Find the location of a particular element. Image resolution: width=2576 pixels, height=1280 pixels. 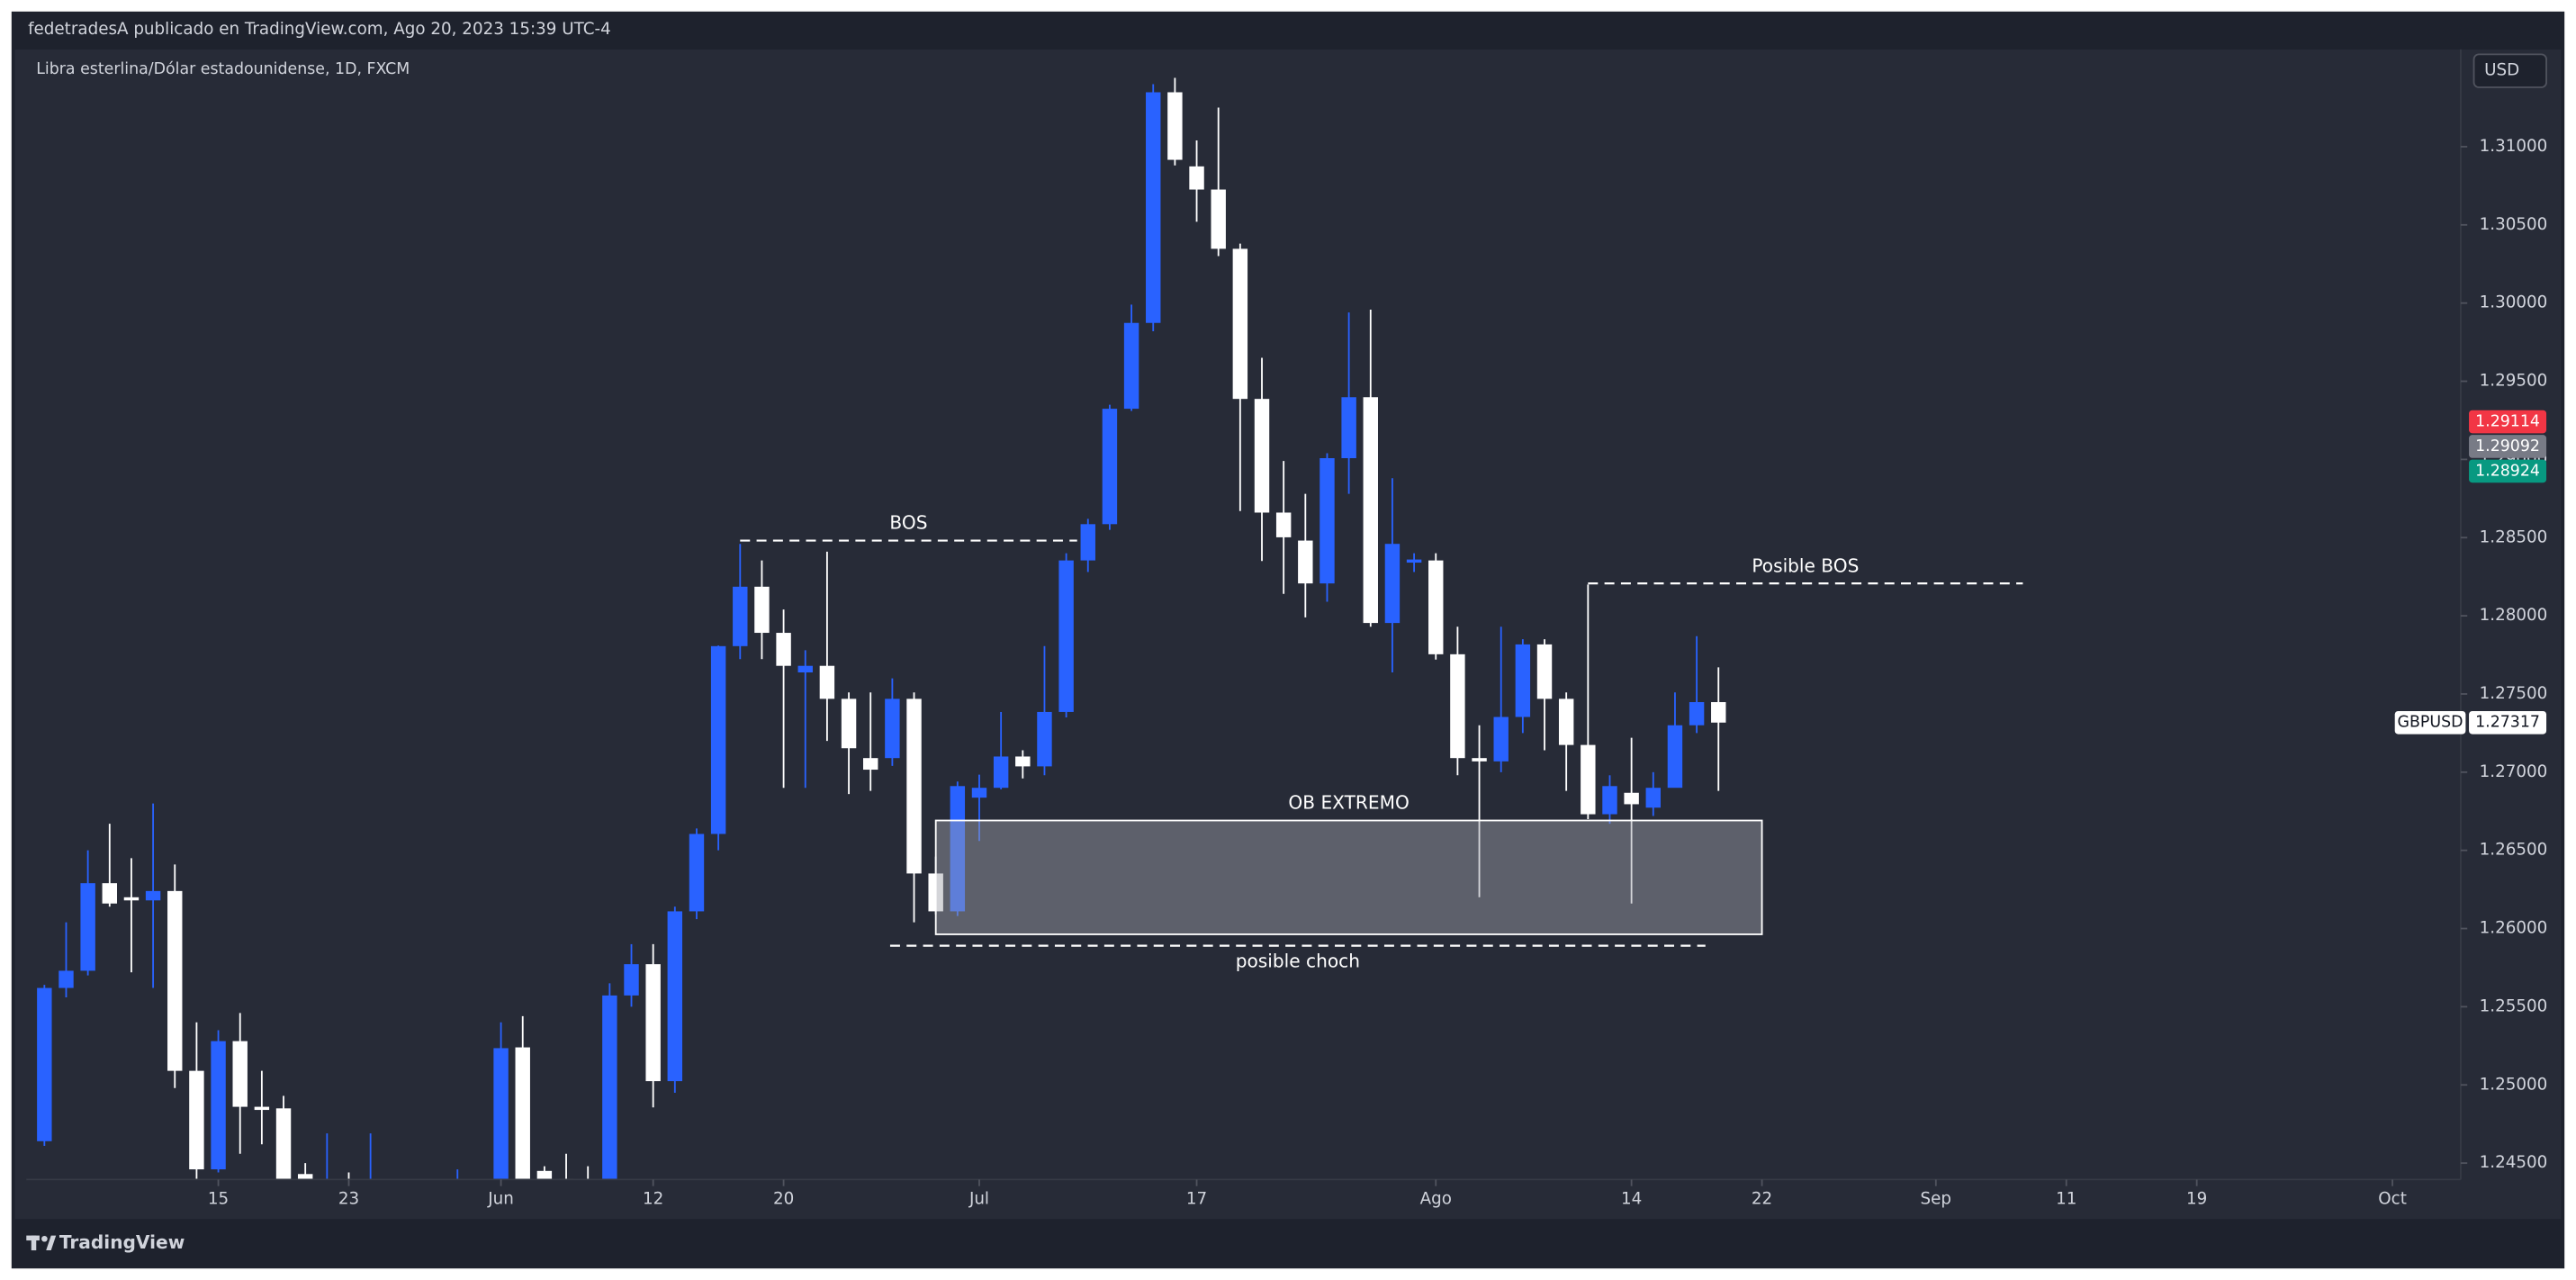

x-tick-label: 14 is located at coordinates (1631, 1198).